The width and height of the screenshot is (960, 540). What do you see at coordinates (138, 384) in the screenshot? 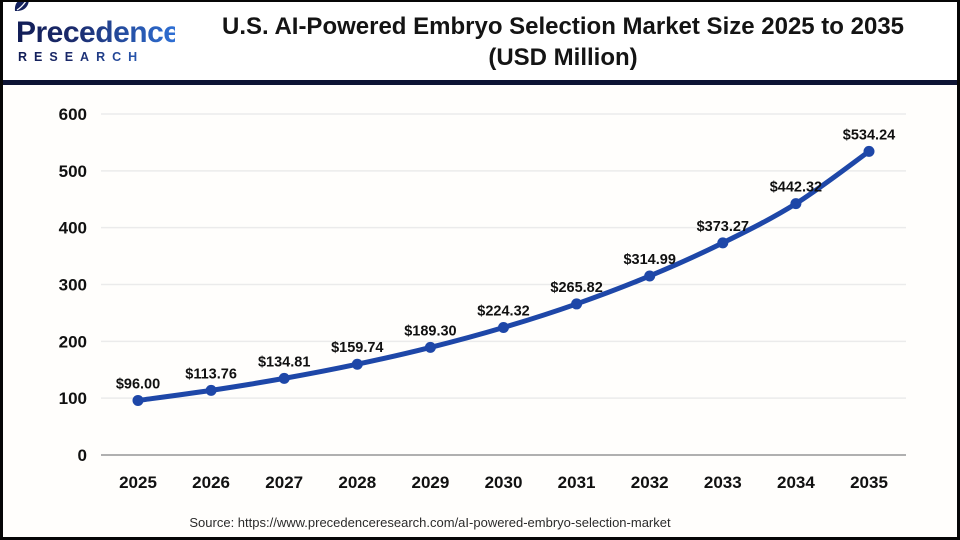
I see `data-label: $96.00` at bounding box center [138, 384].